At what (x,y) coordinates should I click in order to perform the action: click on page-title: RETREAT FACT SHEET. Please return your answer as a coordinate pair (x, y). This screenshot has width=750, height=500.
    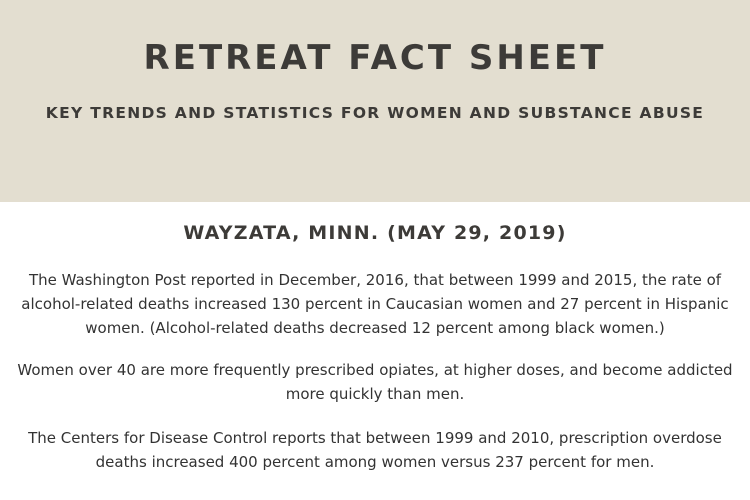
    Looking at the image, I should click on (375, 58).